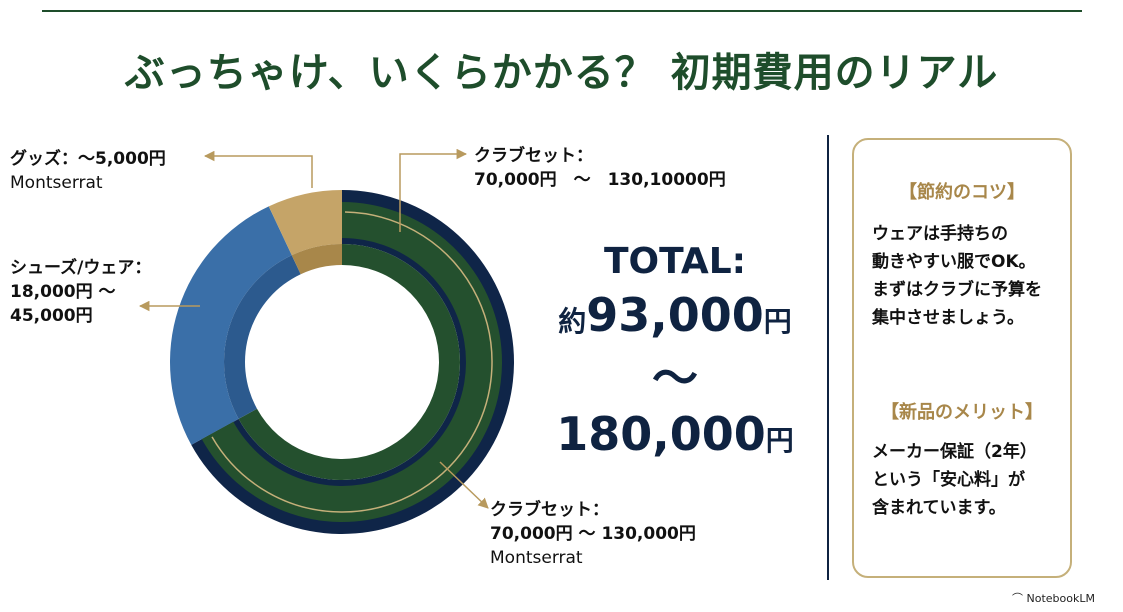 This screenshot has height=612, width=1123. Describe the element at coordinates (464, 485) in the screenshot. I see `leader-club-bottom` at that location.